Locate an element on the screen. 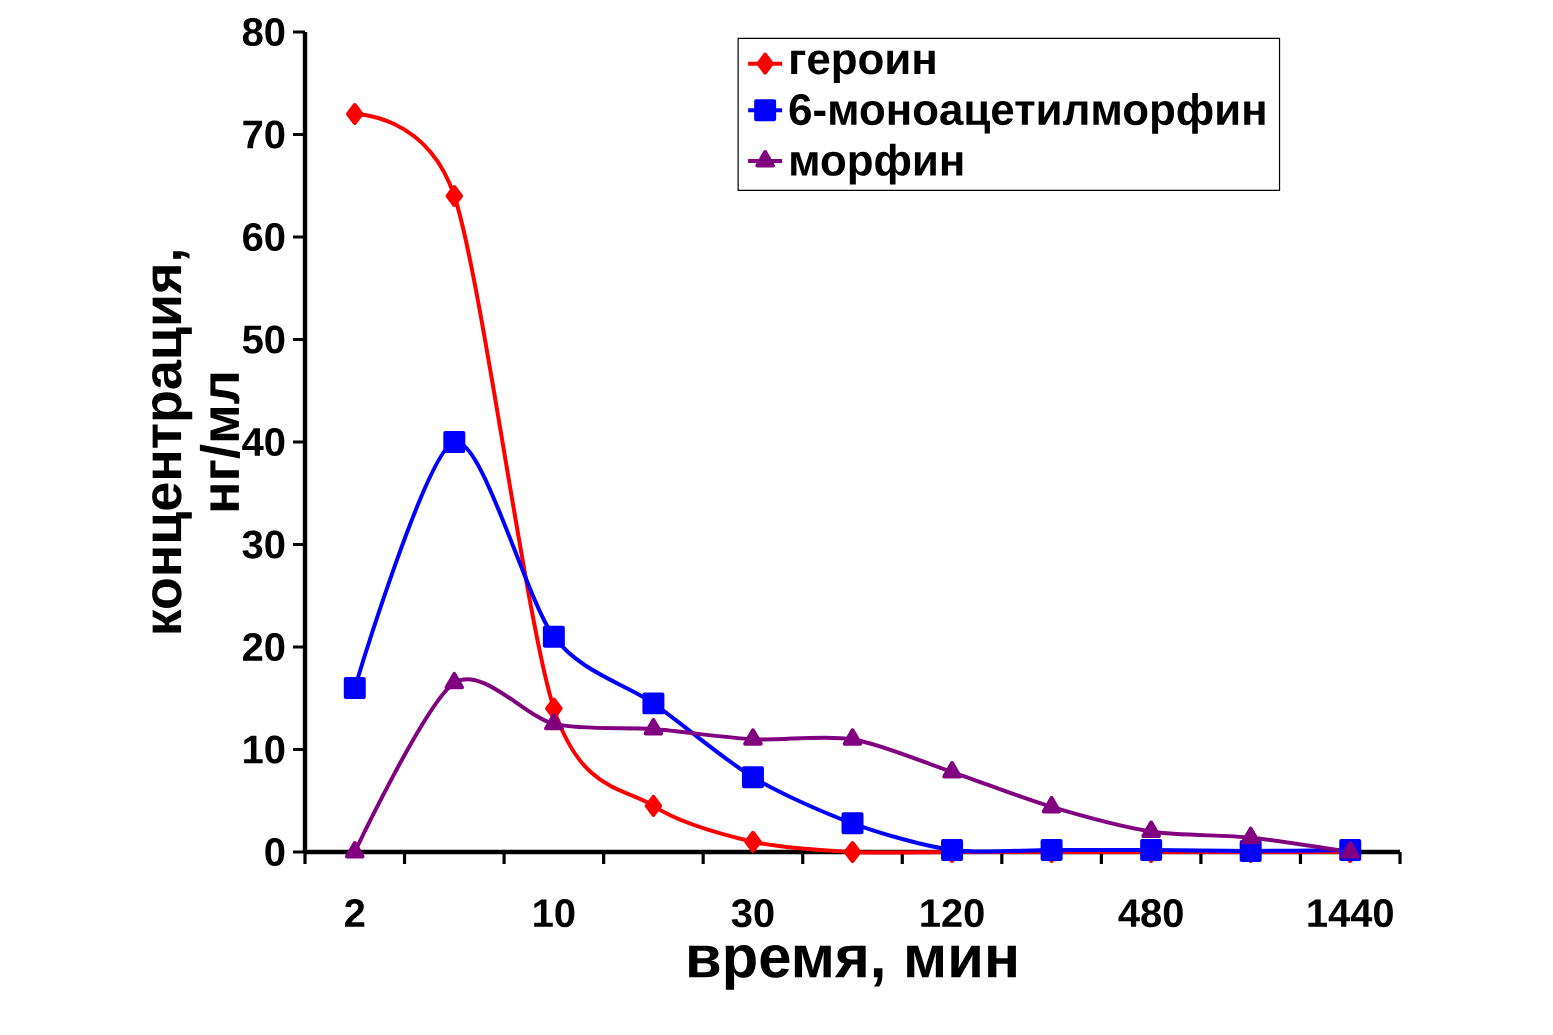  y-tick-label: 30 is located at coordinates (263, 544).